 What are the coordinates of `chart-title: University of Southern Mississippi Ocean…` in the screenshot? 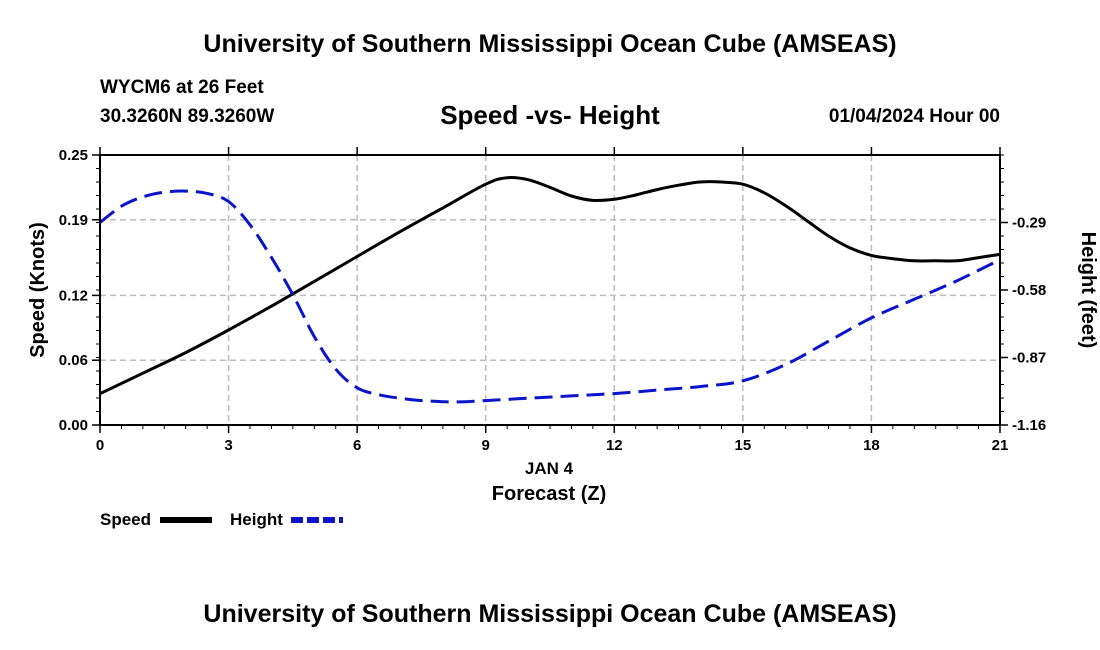 It's located at (550, 44).